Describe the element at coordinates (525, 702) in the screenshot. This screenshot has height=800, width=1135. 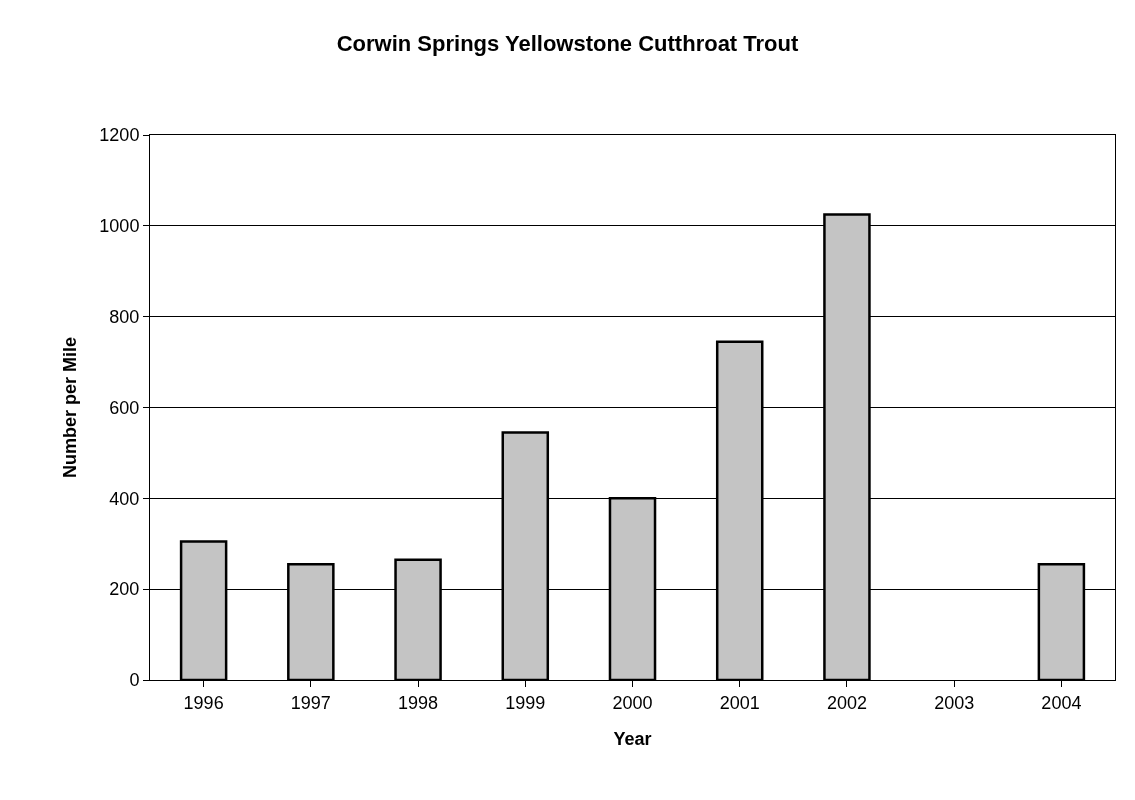
I see `x-tick-label: 1999` at that location.